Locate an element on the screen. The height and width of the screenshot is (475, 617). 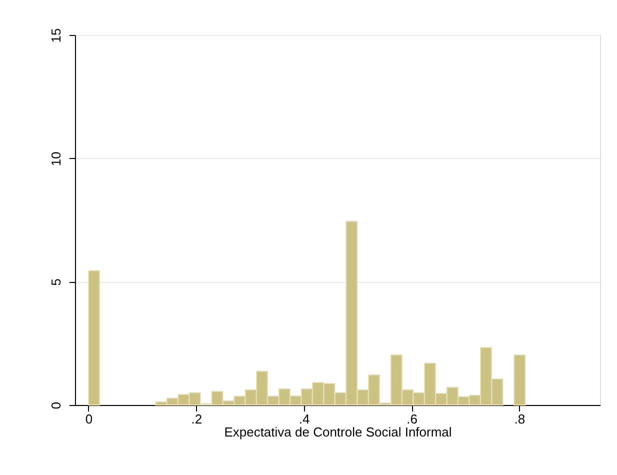
x-tick-label: .2 is located at coordinates (196, 419).